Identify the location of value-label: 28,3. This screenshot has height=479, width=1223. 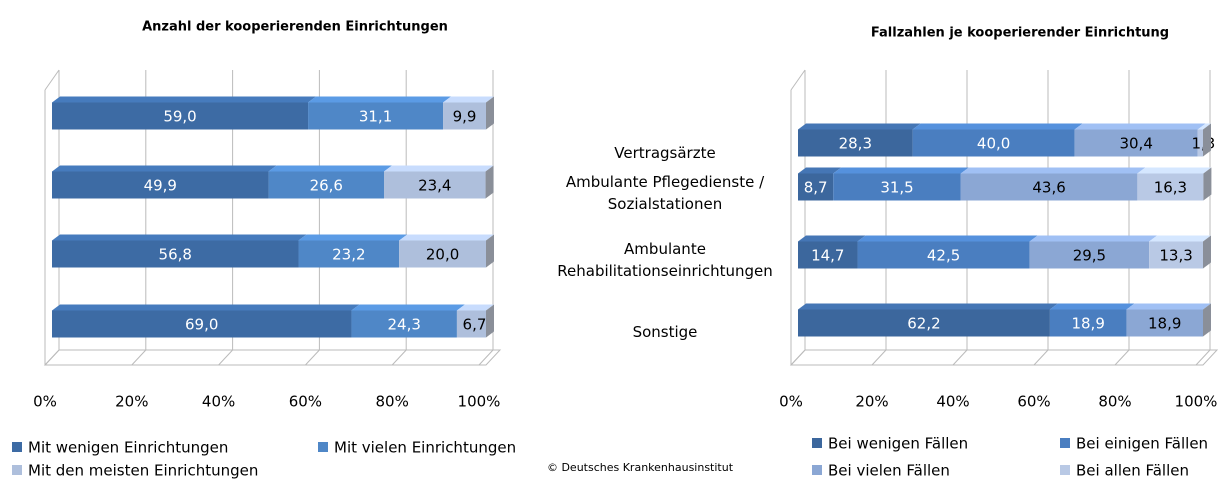
(855, 144).